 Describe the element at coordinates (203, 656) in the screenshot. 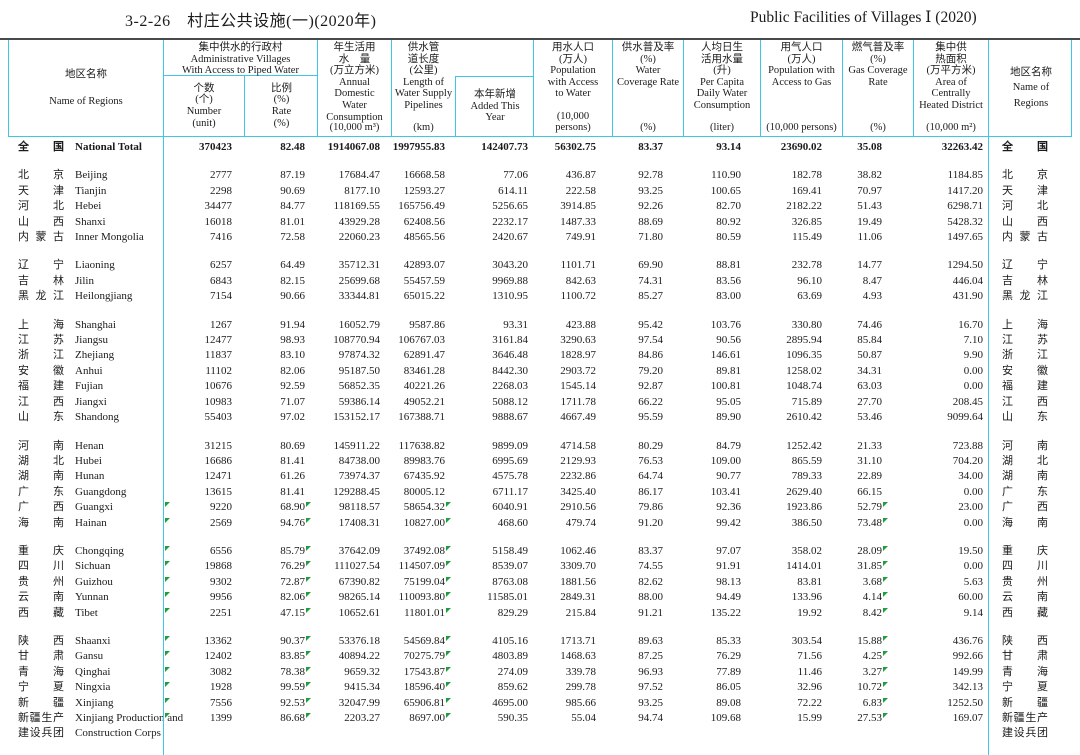

I see `value-cell: 12402` at that location.